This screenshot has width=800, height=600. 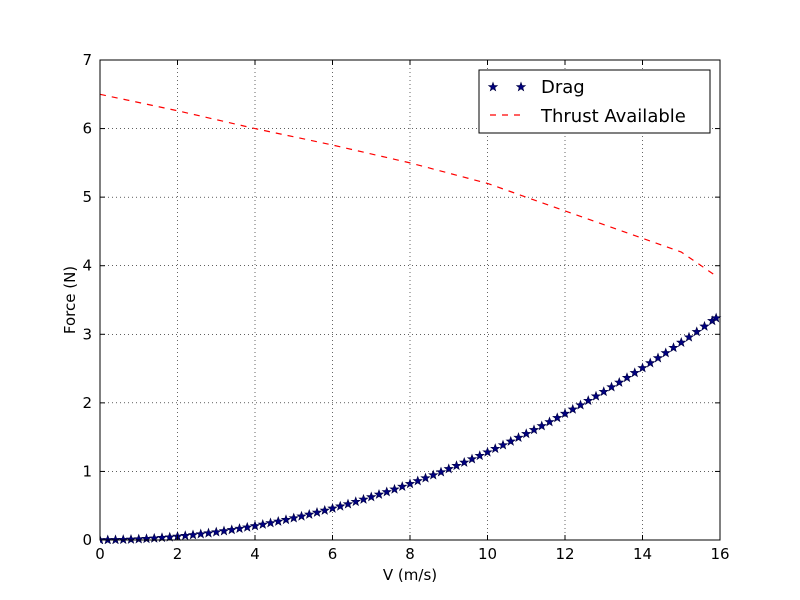 What do you see at coordinates (563, 87) in the screenshot?
I see `legend-drag-label: Drag` at bounding box center [563, 87].